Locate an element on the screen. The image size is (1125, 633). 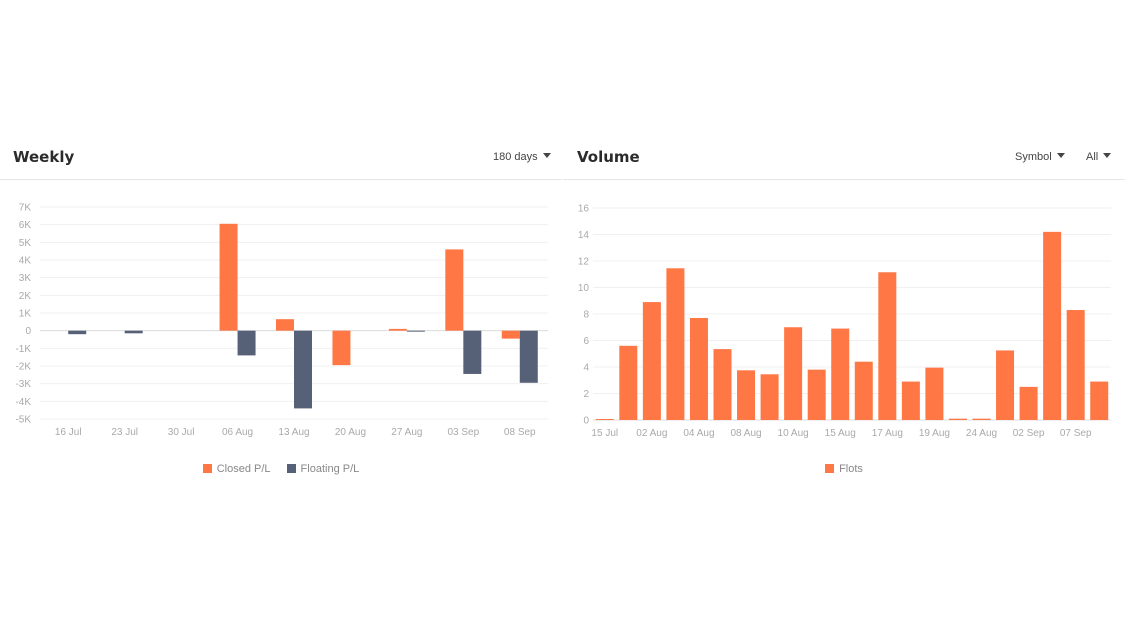
x-tick-label: 03 Sep is located at coordinates (463, 432).